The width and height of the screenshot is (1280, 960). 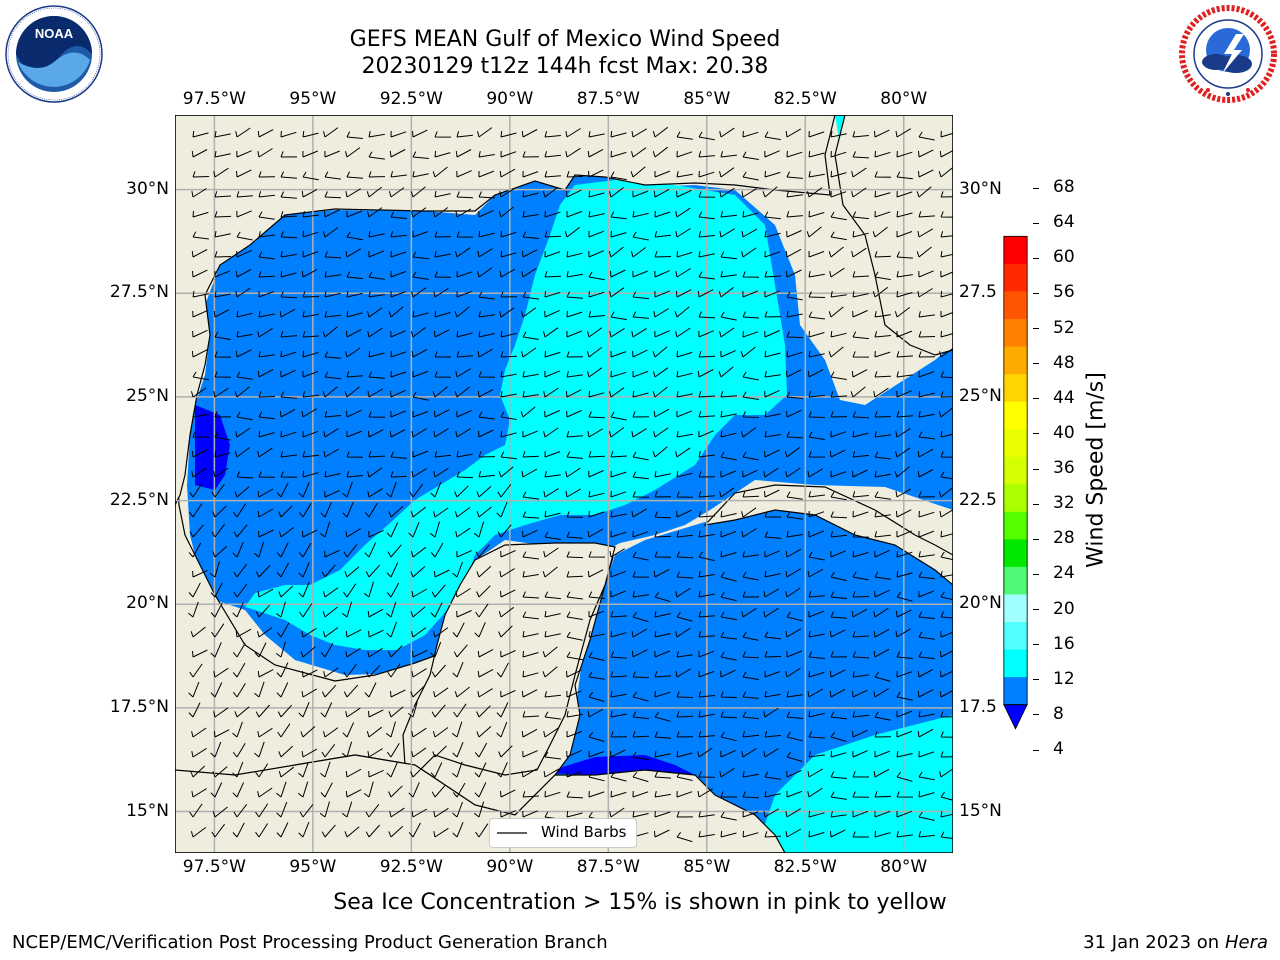 What do you see at coordinates (1154, 942) in the screenshot?
I see `footer-date-text: 31 Jan 2023 on` at bounding box center [1154, 942].